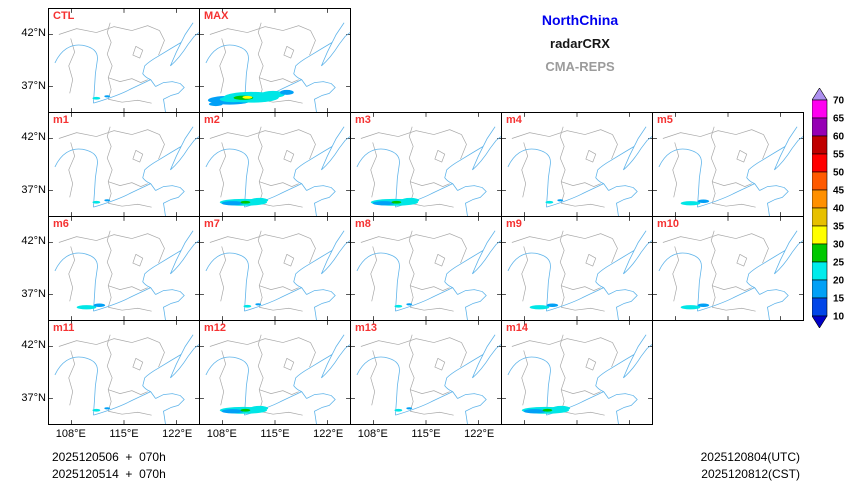 This screenshot has width=860, height=493. I want to click on map-m13, so click(426, 372).